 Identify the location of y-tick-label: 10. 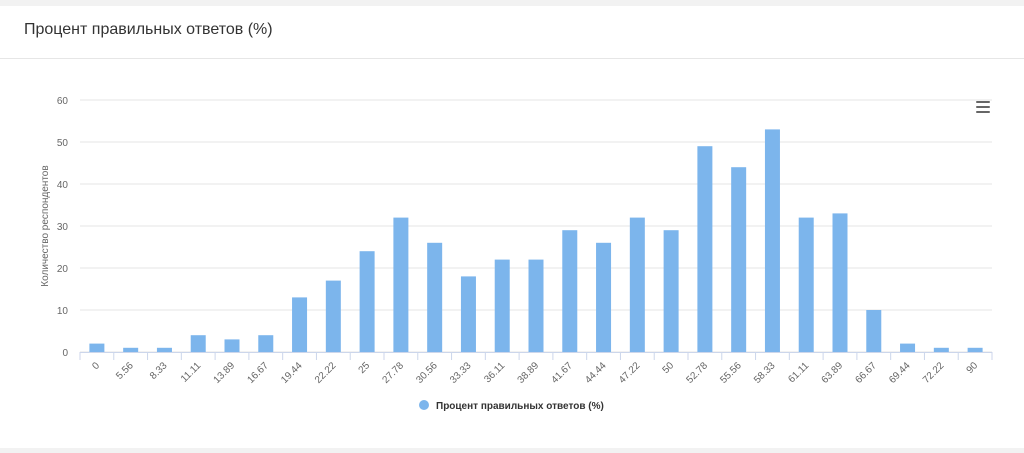
(63, 311).